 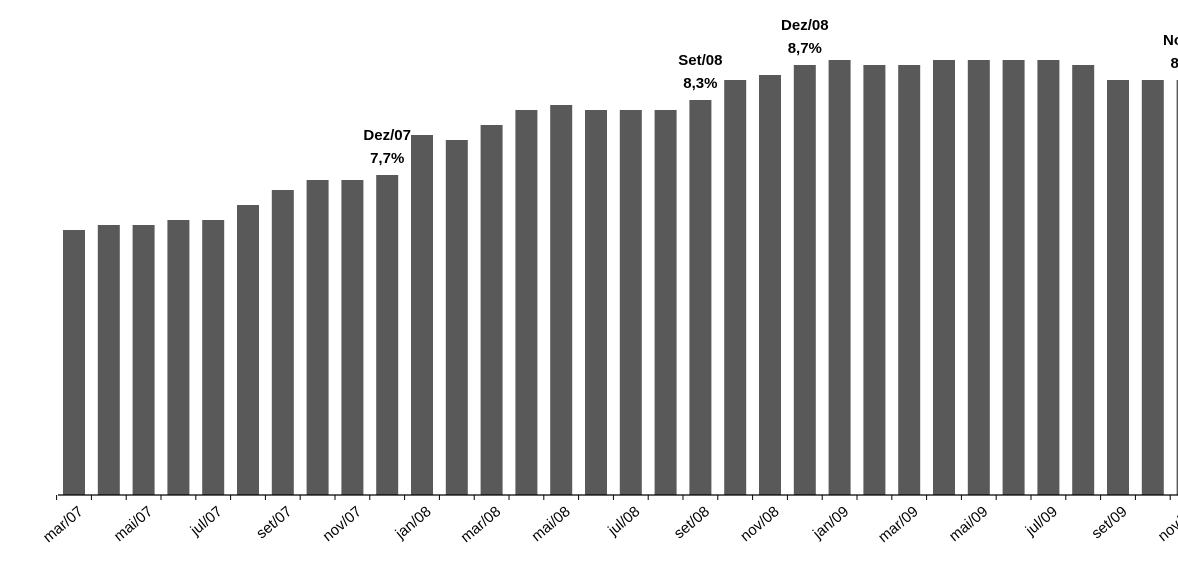 I want to click on annotation-date: Nov/09, so click(x=1170, y=40).